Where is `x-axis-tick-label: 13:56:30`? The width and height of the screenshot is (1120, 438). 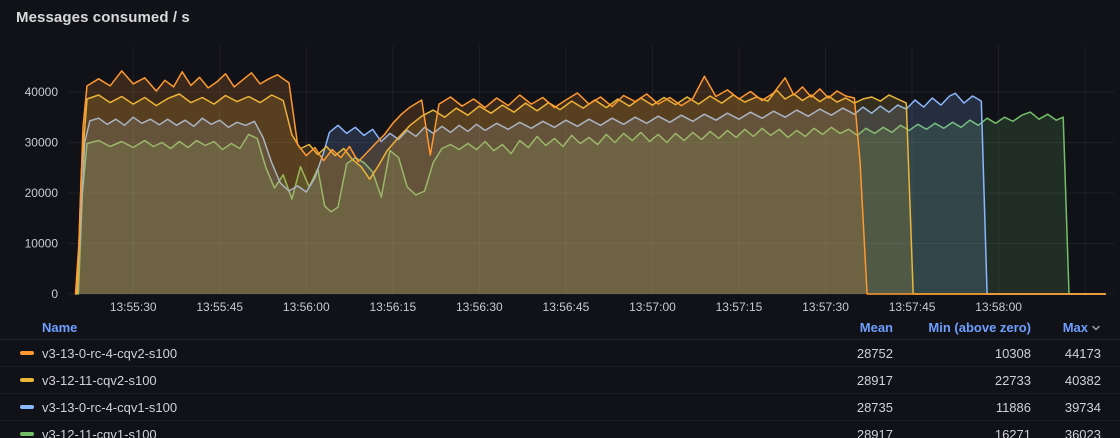
x-axis-tick-label: 13:56:30 is located at coordinates (479, 307).